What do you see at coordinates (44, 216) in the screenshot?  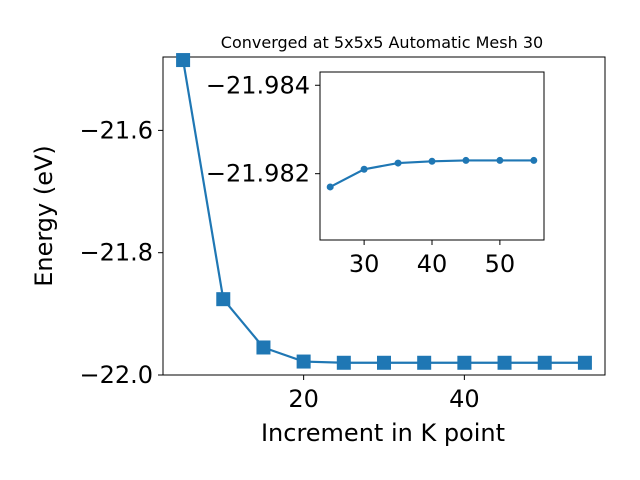 I see `y-axis-label: Energy (eV)` at bounding box center [44, 216].